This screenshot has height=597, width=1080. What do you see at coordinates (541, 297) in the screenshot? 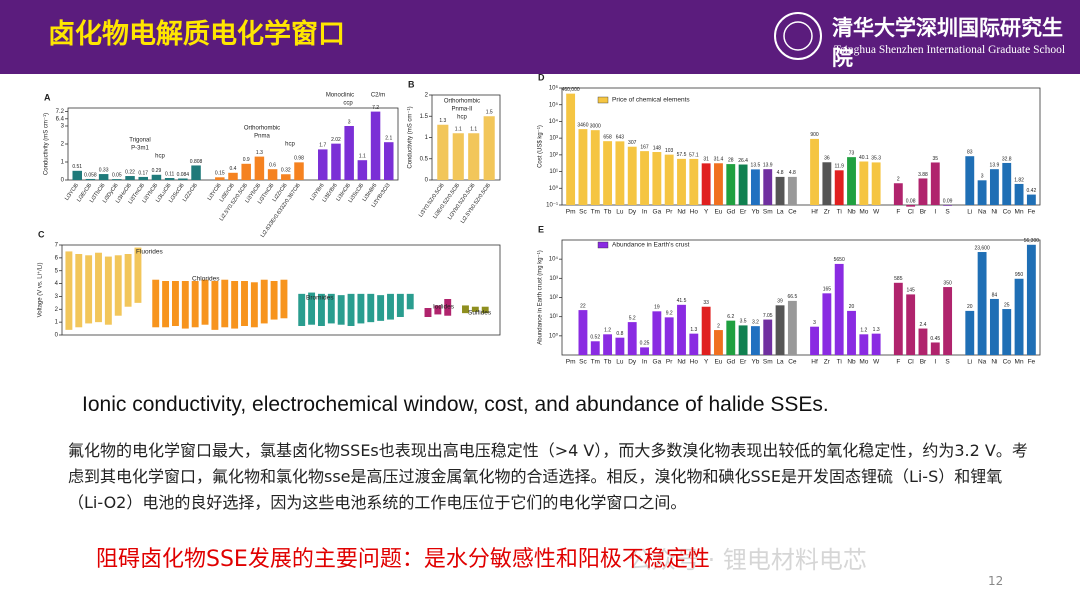
I see `y-axis-label: Abundance in Earth crust (mg kg⁻¹)` at bounding box center [541, 297].